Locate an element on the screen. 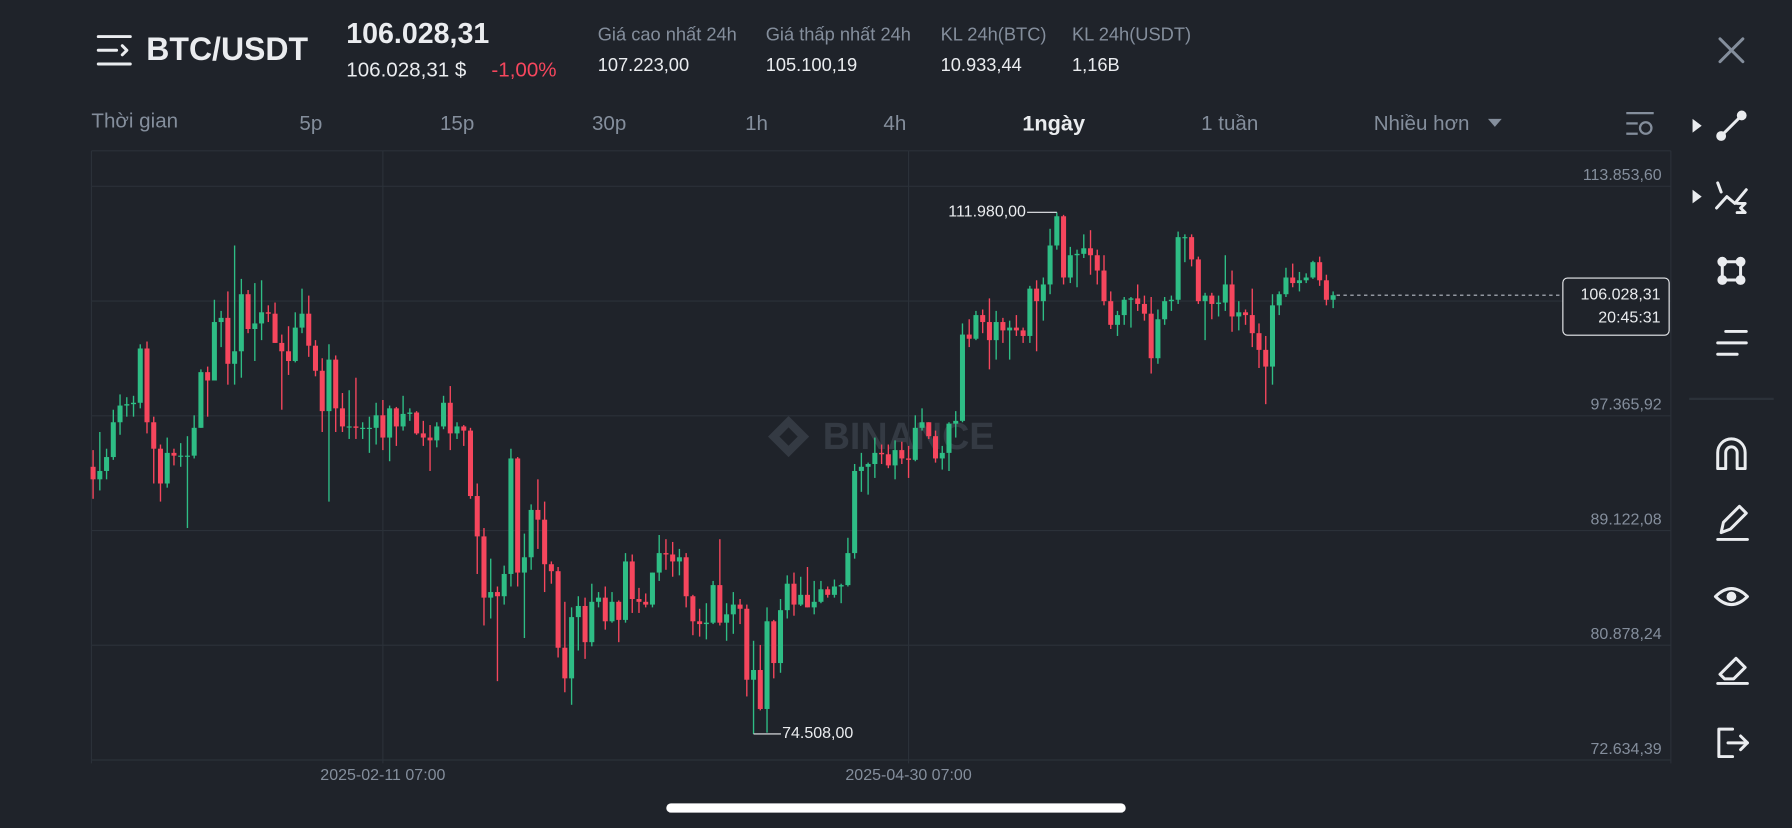 This screenshot has height=828, width=1792. stat-label: Giá cao nhất 24h is located at coordinates (667, 33).